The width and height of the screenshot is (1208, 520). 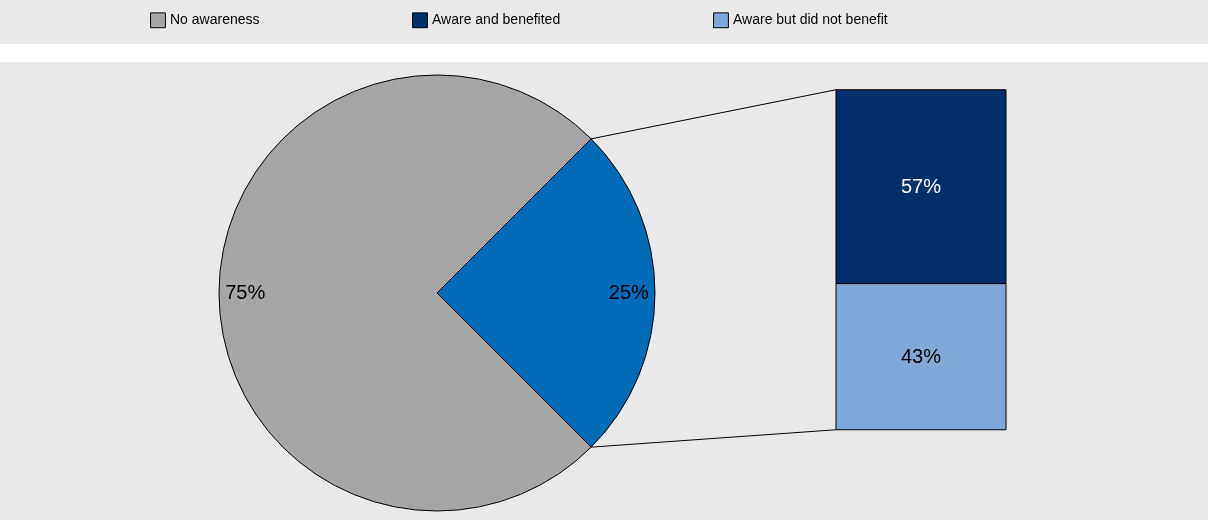 I want to click on data-label: 57%, so click(x=921, y=185).